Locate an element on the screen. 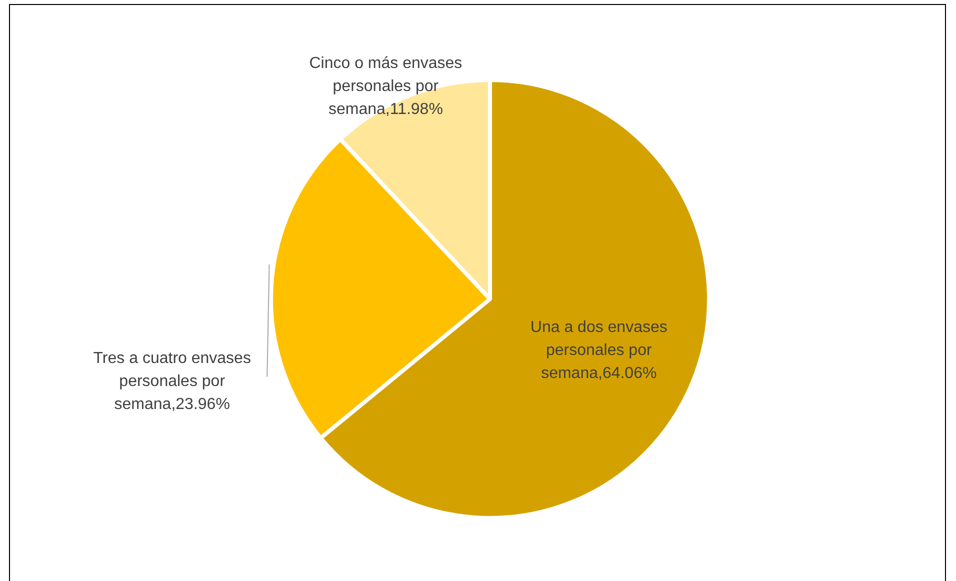 This screenshot has height=581, width=956. slice-label: Cinco o más envases personales por semana,11.98% is located at coordinates (385, 86).